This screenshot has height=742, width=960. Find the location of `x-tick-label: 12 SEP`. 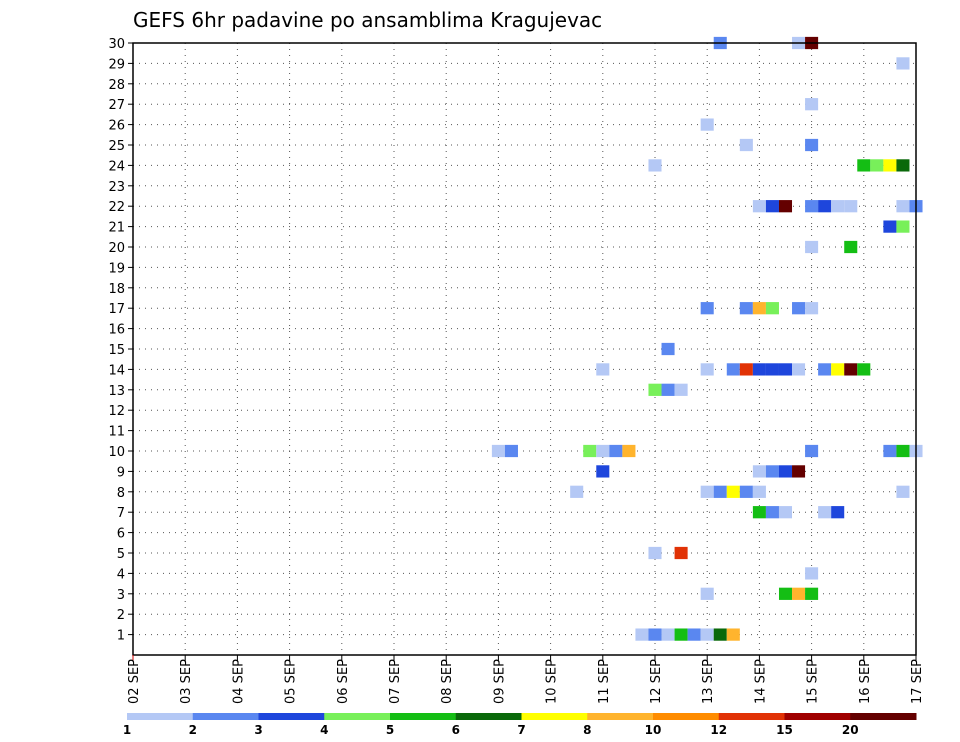

x-tick-label: 12 SEP is located at coordinates (656, 681).